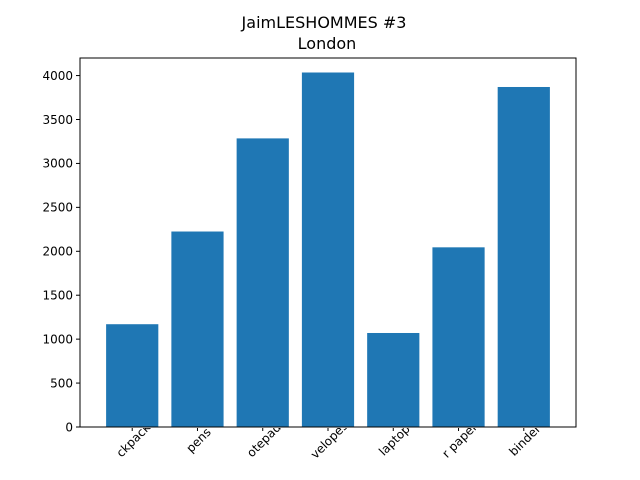 This screenshot has height=480, width=640. What do you see at coordinates (132, 375) in the screenshot?
I see `bar-backpack` at bounding box center [132, 375].